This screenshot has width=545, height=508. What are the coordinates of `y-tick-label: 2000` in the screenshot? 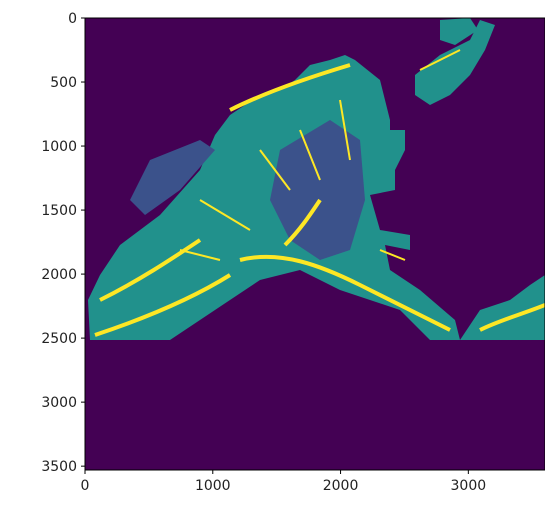 It's located at (59, 275).